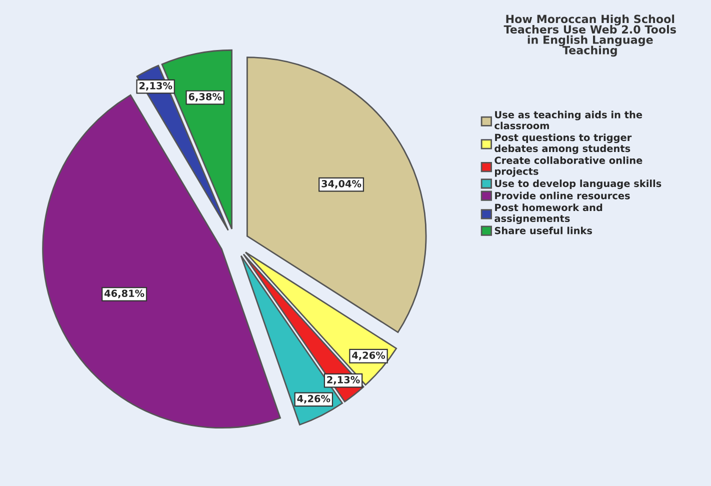 The width and height of the screenshot is (711, 486). I want to click on data-label: 34,04%, so click(342, 184).